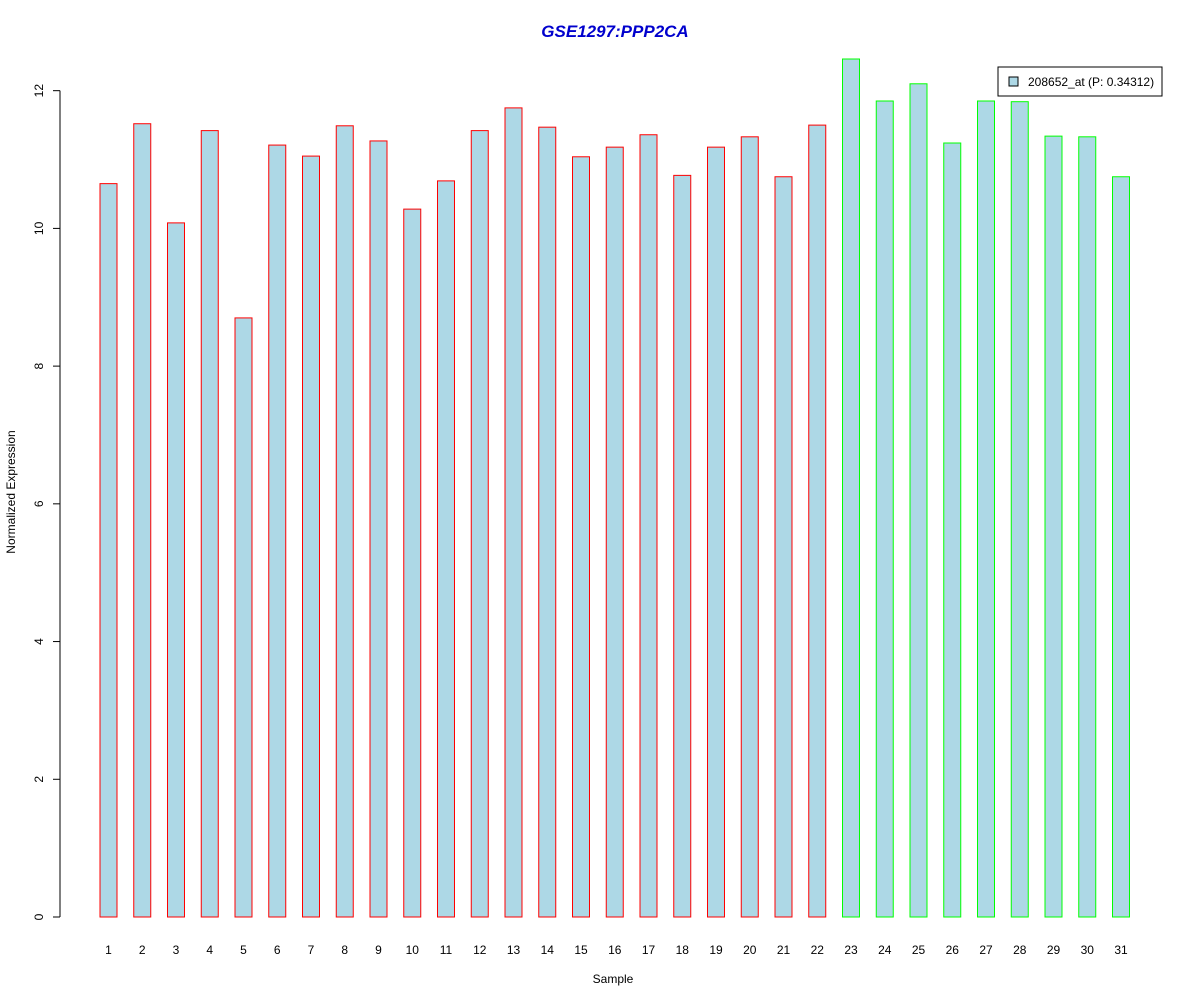 The width and height of the screenshot is (1200, 1005). What do you see at coordinates (953, 950) in the screenshot?
I see `x-tick-label: 26` at bounding box center [953, 950].